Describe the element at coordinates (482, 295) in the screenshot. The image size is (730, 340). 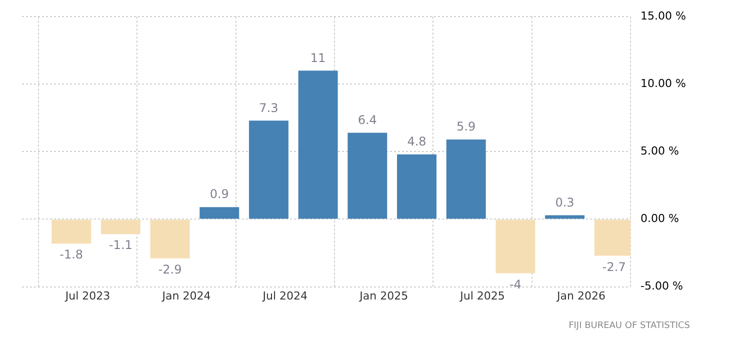
I see `x-tick-label: Jul 2025` at that location.